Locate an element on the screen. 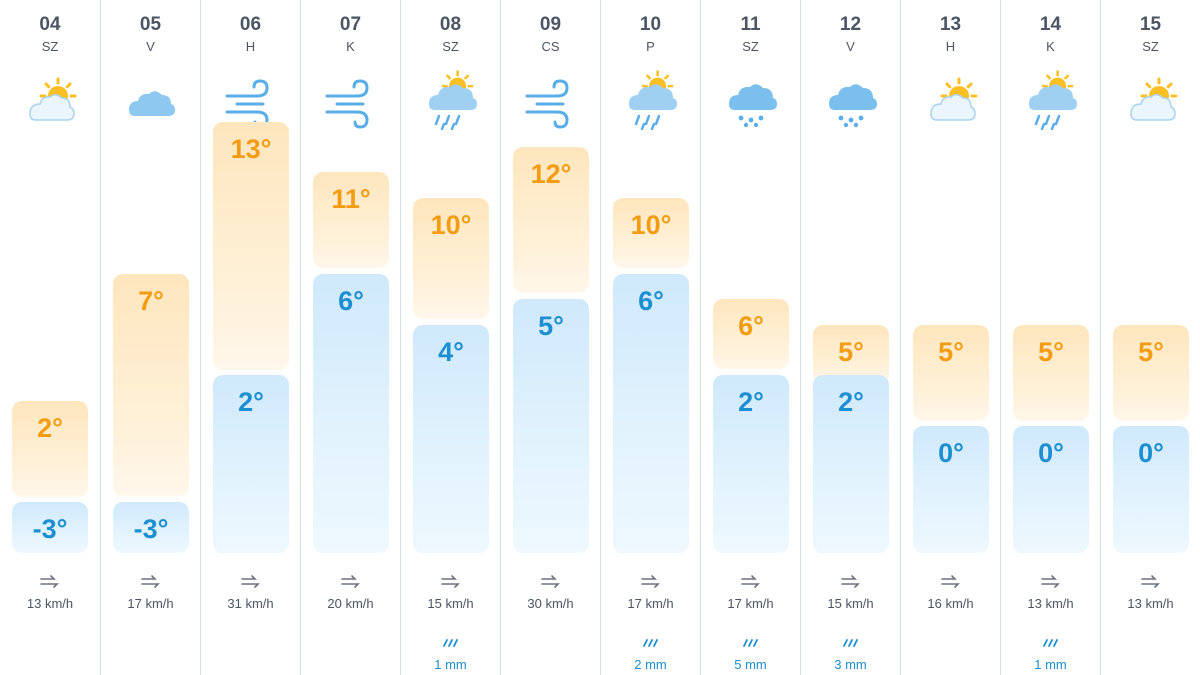  day-of-week: P is located at coordinates (650, 46).